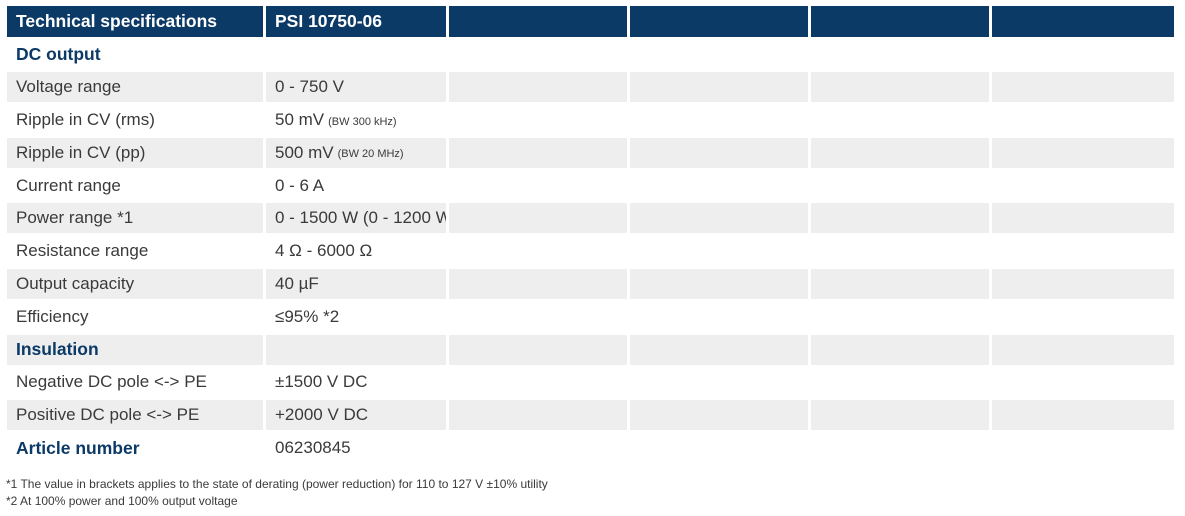  I want to click on spec-value: 0 - 750 V, so click(356, 87).